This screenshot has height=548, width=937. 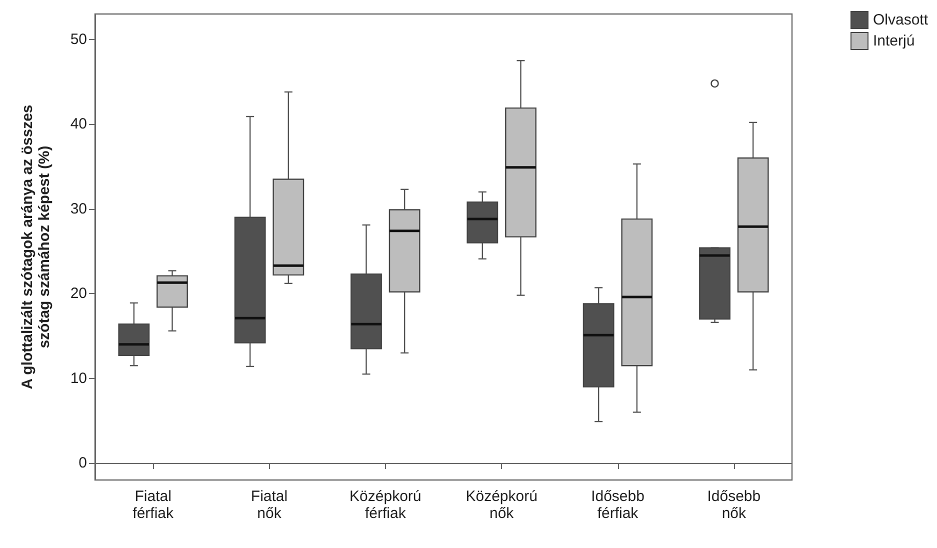 What do you see at coordinates (78, 378) in the screenshot?
I see `y-tick-label: 10` at bounding box center [78, 378].